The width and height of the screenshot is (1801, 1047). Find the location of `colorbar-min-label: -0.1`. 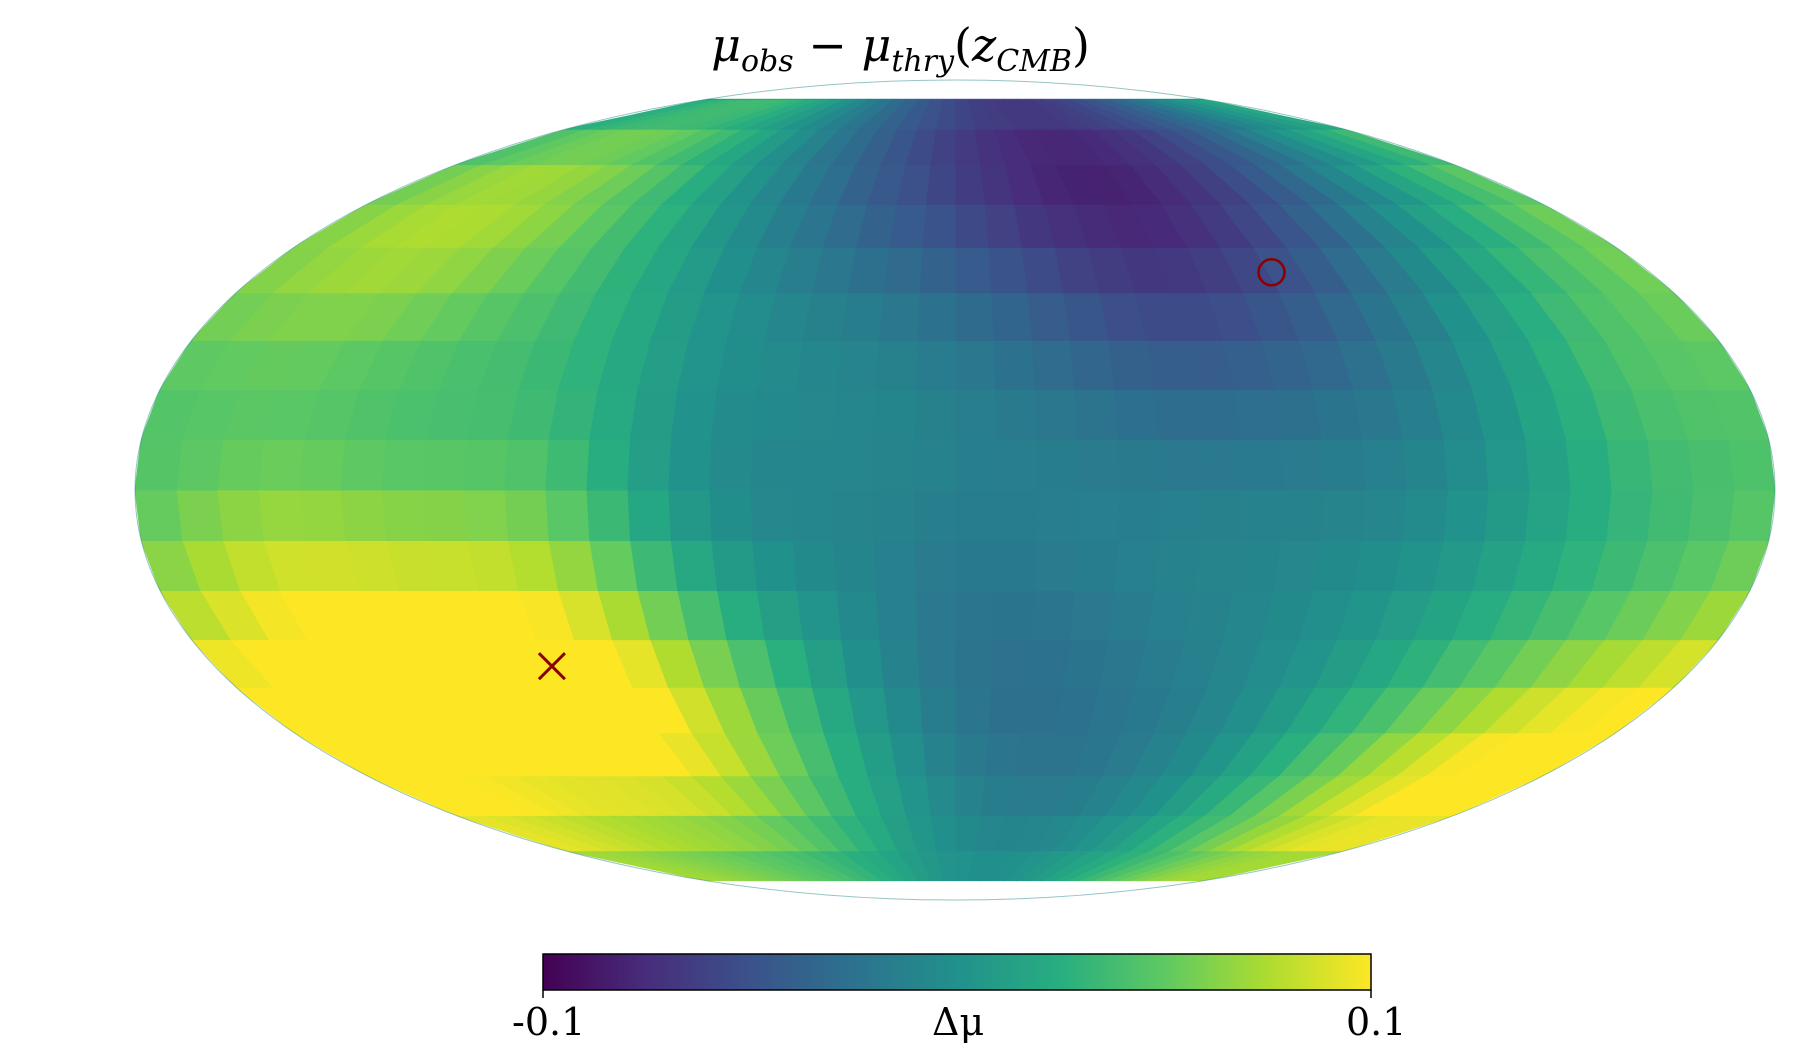

colorbar-min-label: -0.1 is located at coordinates (549, 1022).